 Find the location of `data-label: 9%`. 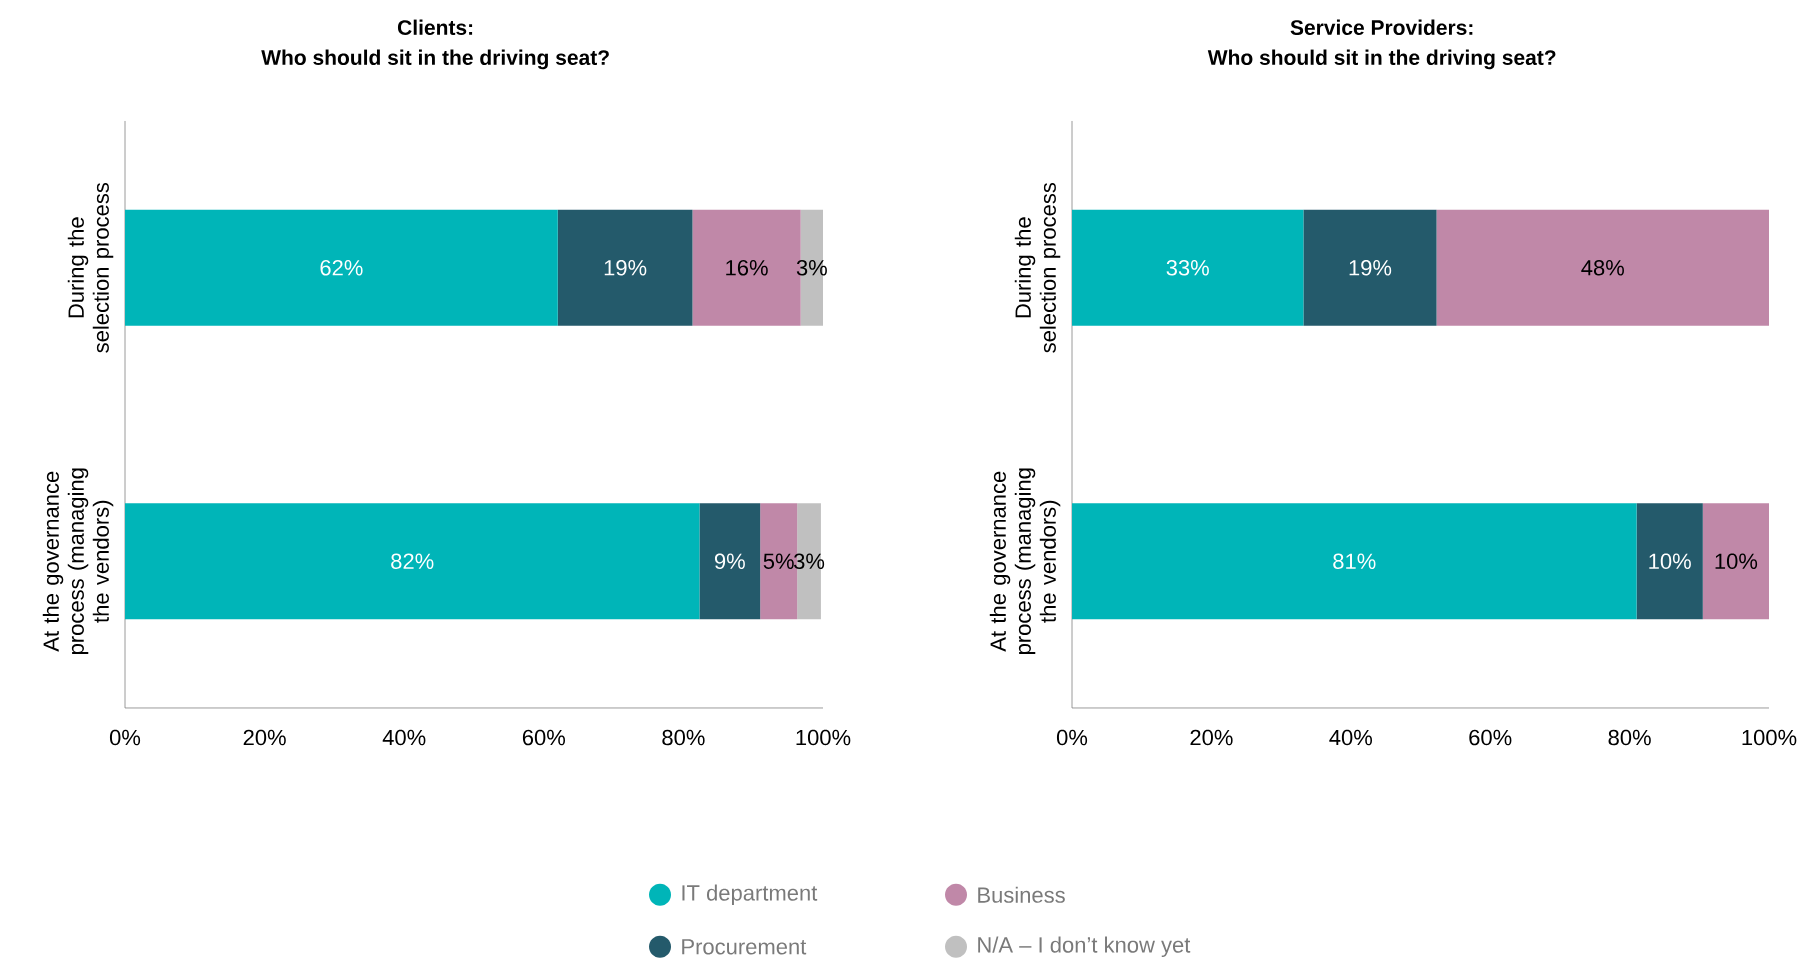

data-label: 9% is located at coordinates (729, 561).